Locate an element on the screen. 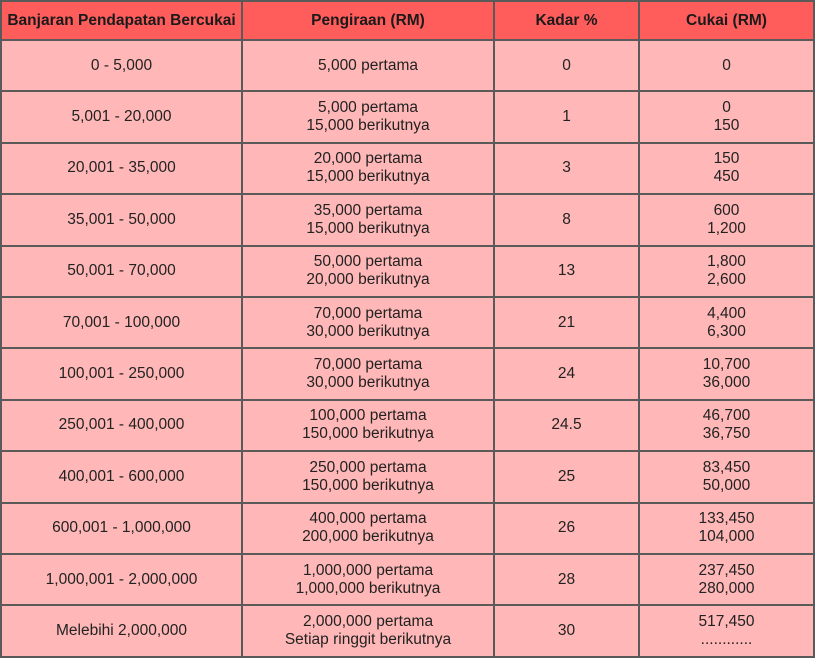  income-range-cell-line: 35,001 - 50,000 is located at coordinates (121, 219).